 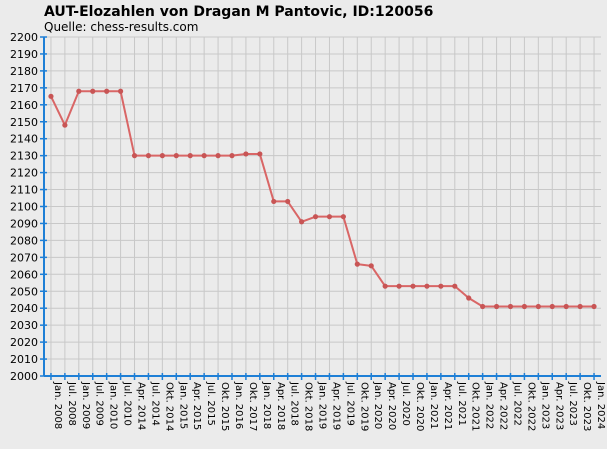 What do you see at coordinates (447, 406) in the screenshot?
I see `x-tick-label: Apr. 2021` at bounding box center [447, 406].